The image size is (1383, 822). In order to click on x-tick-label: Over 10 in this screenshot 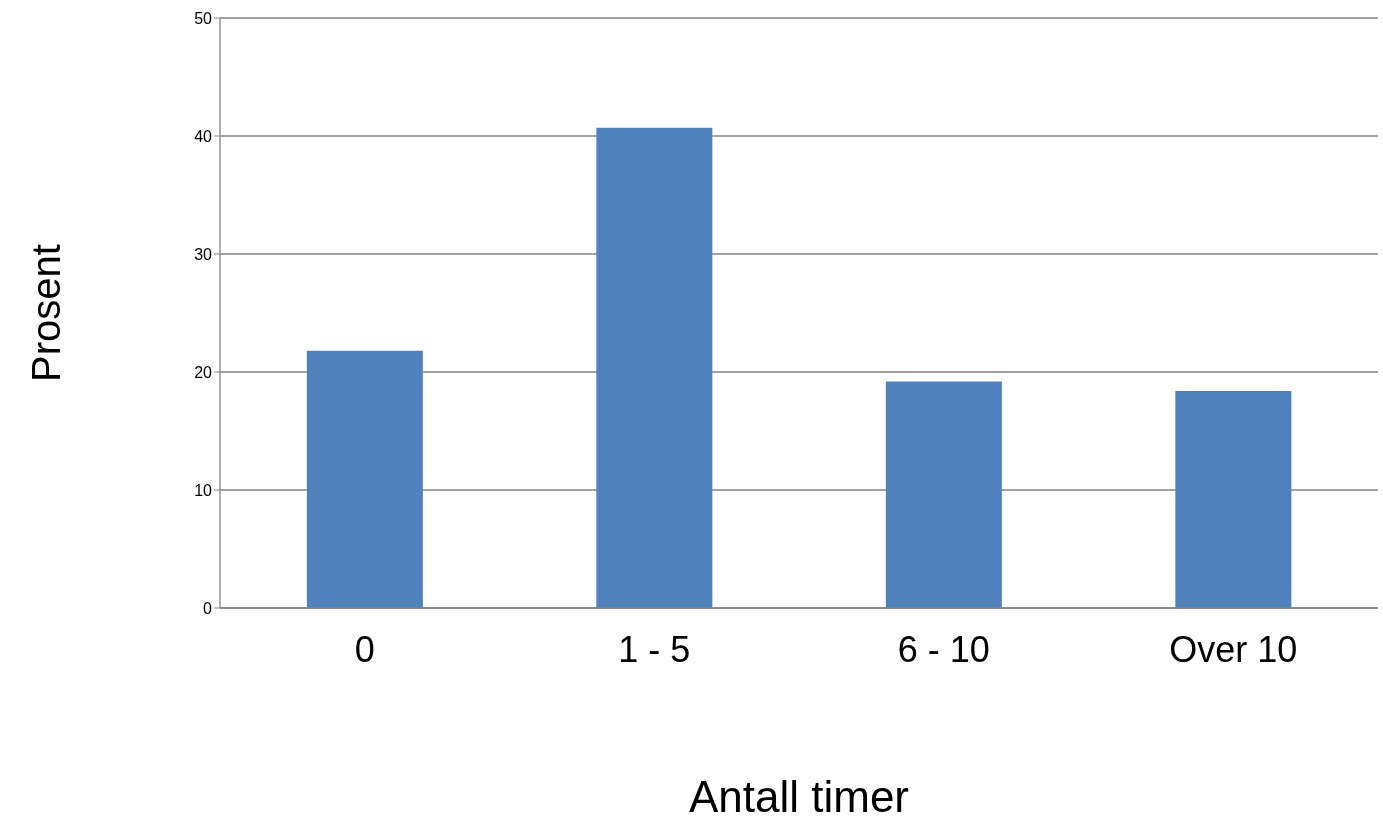, I will do `click(1233, 649)`.